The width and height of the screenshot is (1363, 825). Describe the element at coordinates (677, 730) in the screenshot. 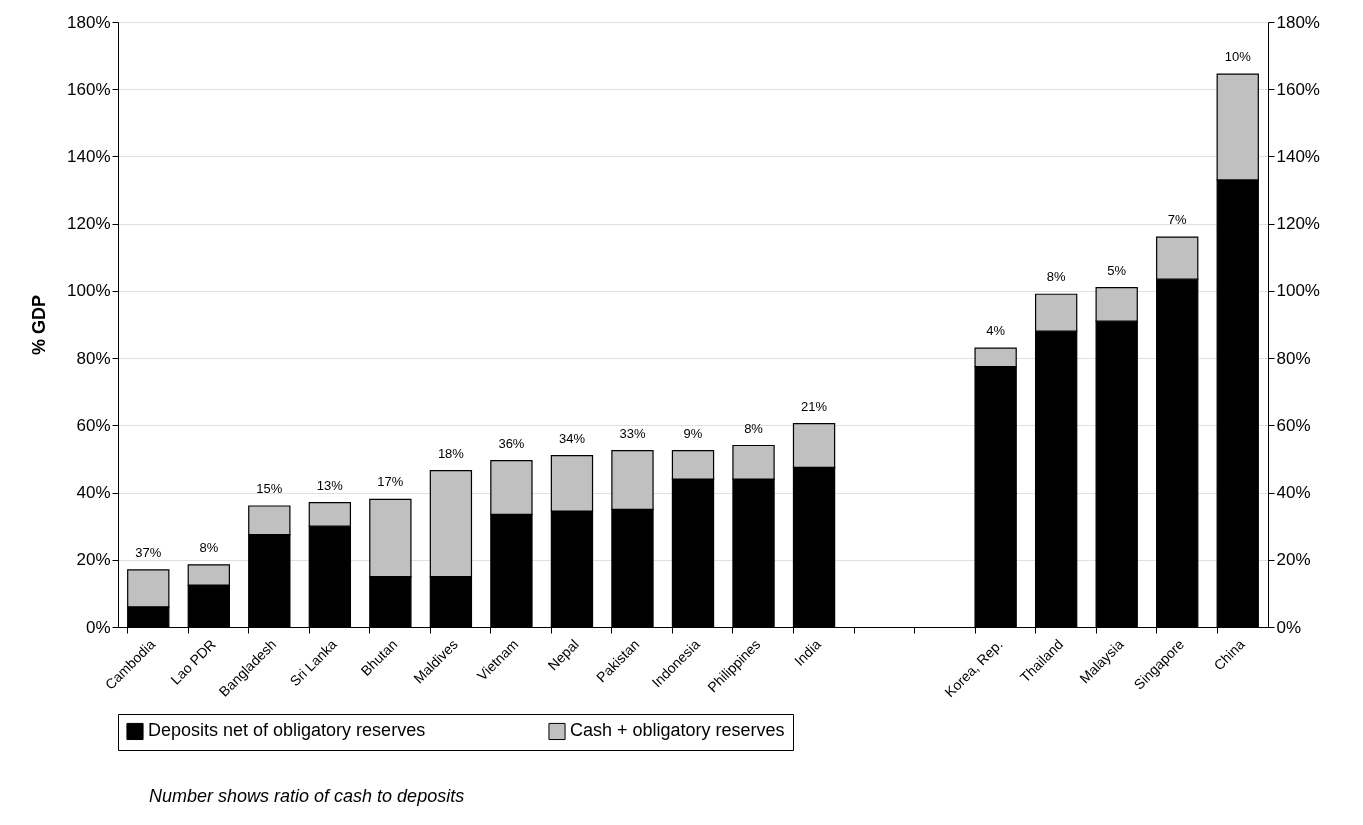

I see `legend-label: Cash + obligatory reserves` at that location.